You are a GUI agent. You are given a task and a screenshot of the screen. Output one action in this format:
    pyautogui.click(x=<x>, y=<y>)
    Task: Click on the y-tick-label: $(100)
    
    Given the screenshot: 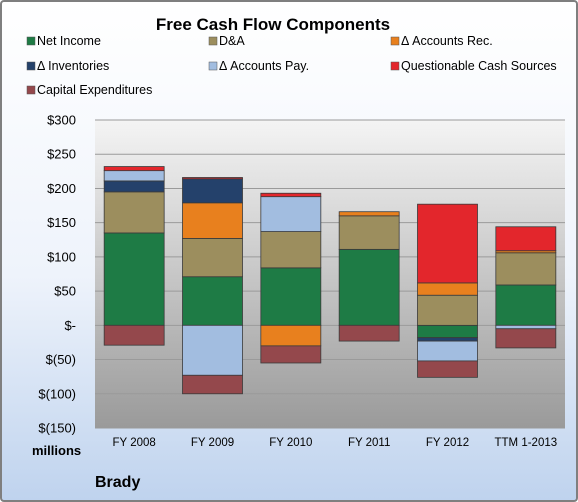 What is the action you would take?
    pyautogui.click(x=57, y=393)
    